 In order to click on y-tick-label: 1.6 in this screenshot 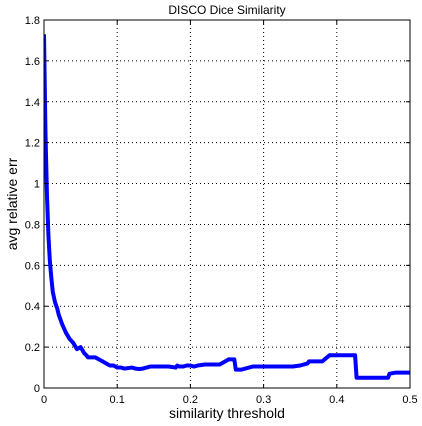, I will do `click(32, 62)`.